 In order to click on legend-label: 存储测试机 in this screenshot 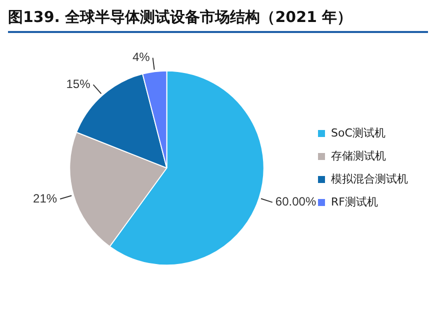, I will do `click(358, 155)`.